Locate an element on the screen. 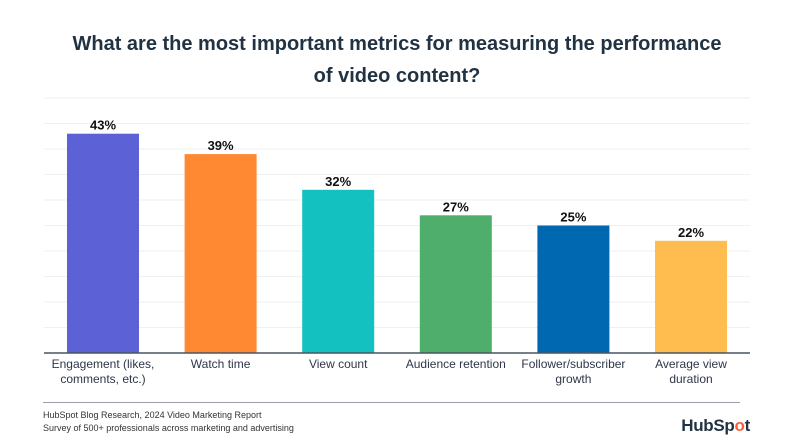 The image size is (794, 448). category-label: Average view is located at coordinates (691, 364).